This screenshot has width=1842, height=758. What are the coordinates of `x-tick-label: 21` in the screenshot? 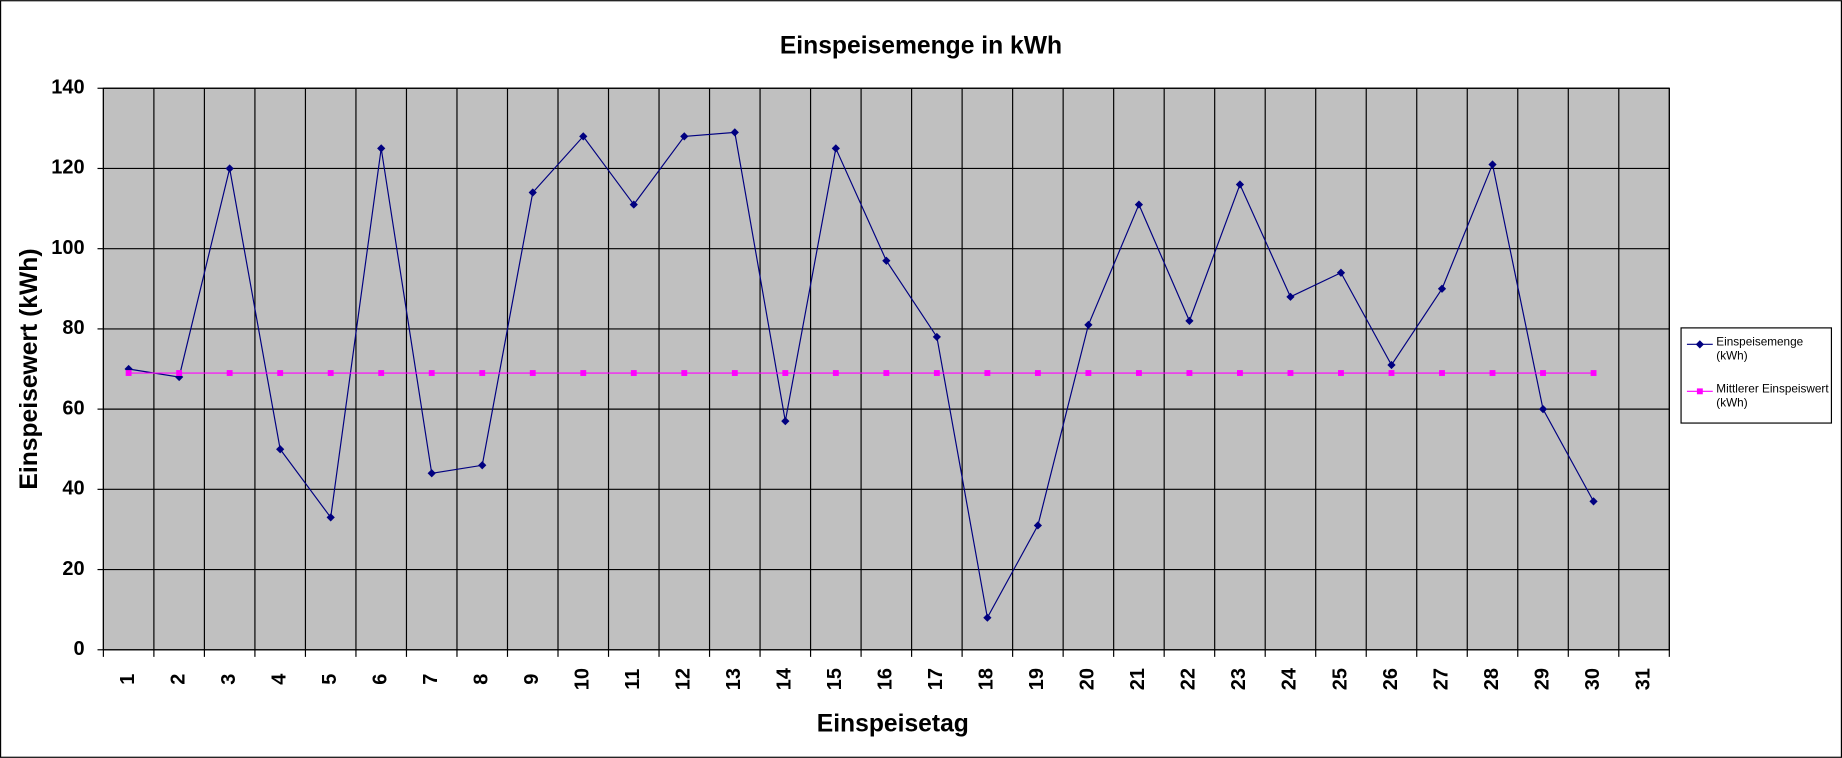 It's located at (1138, 679).